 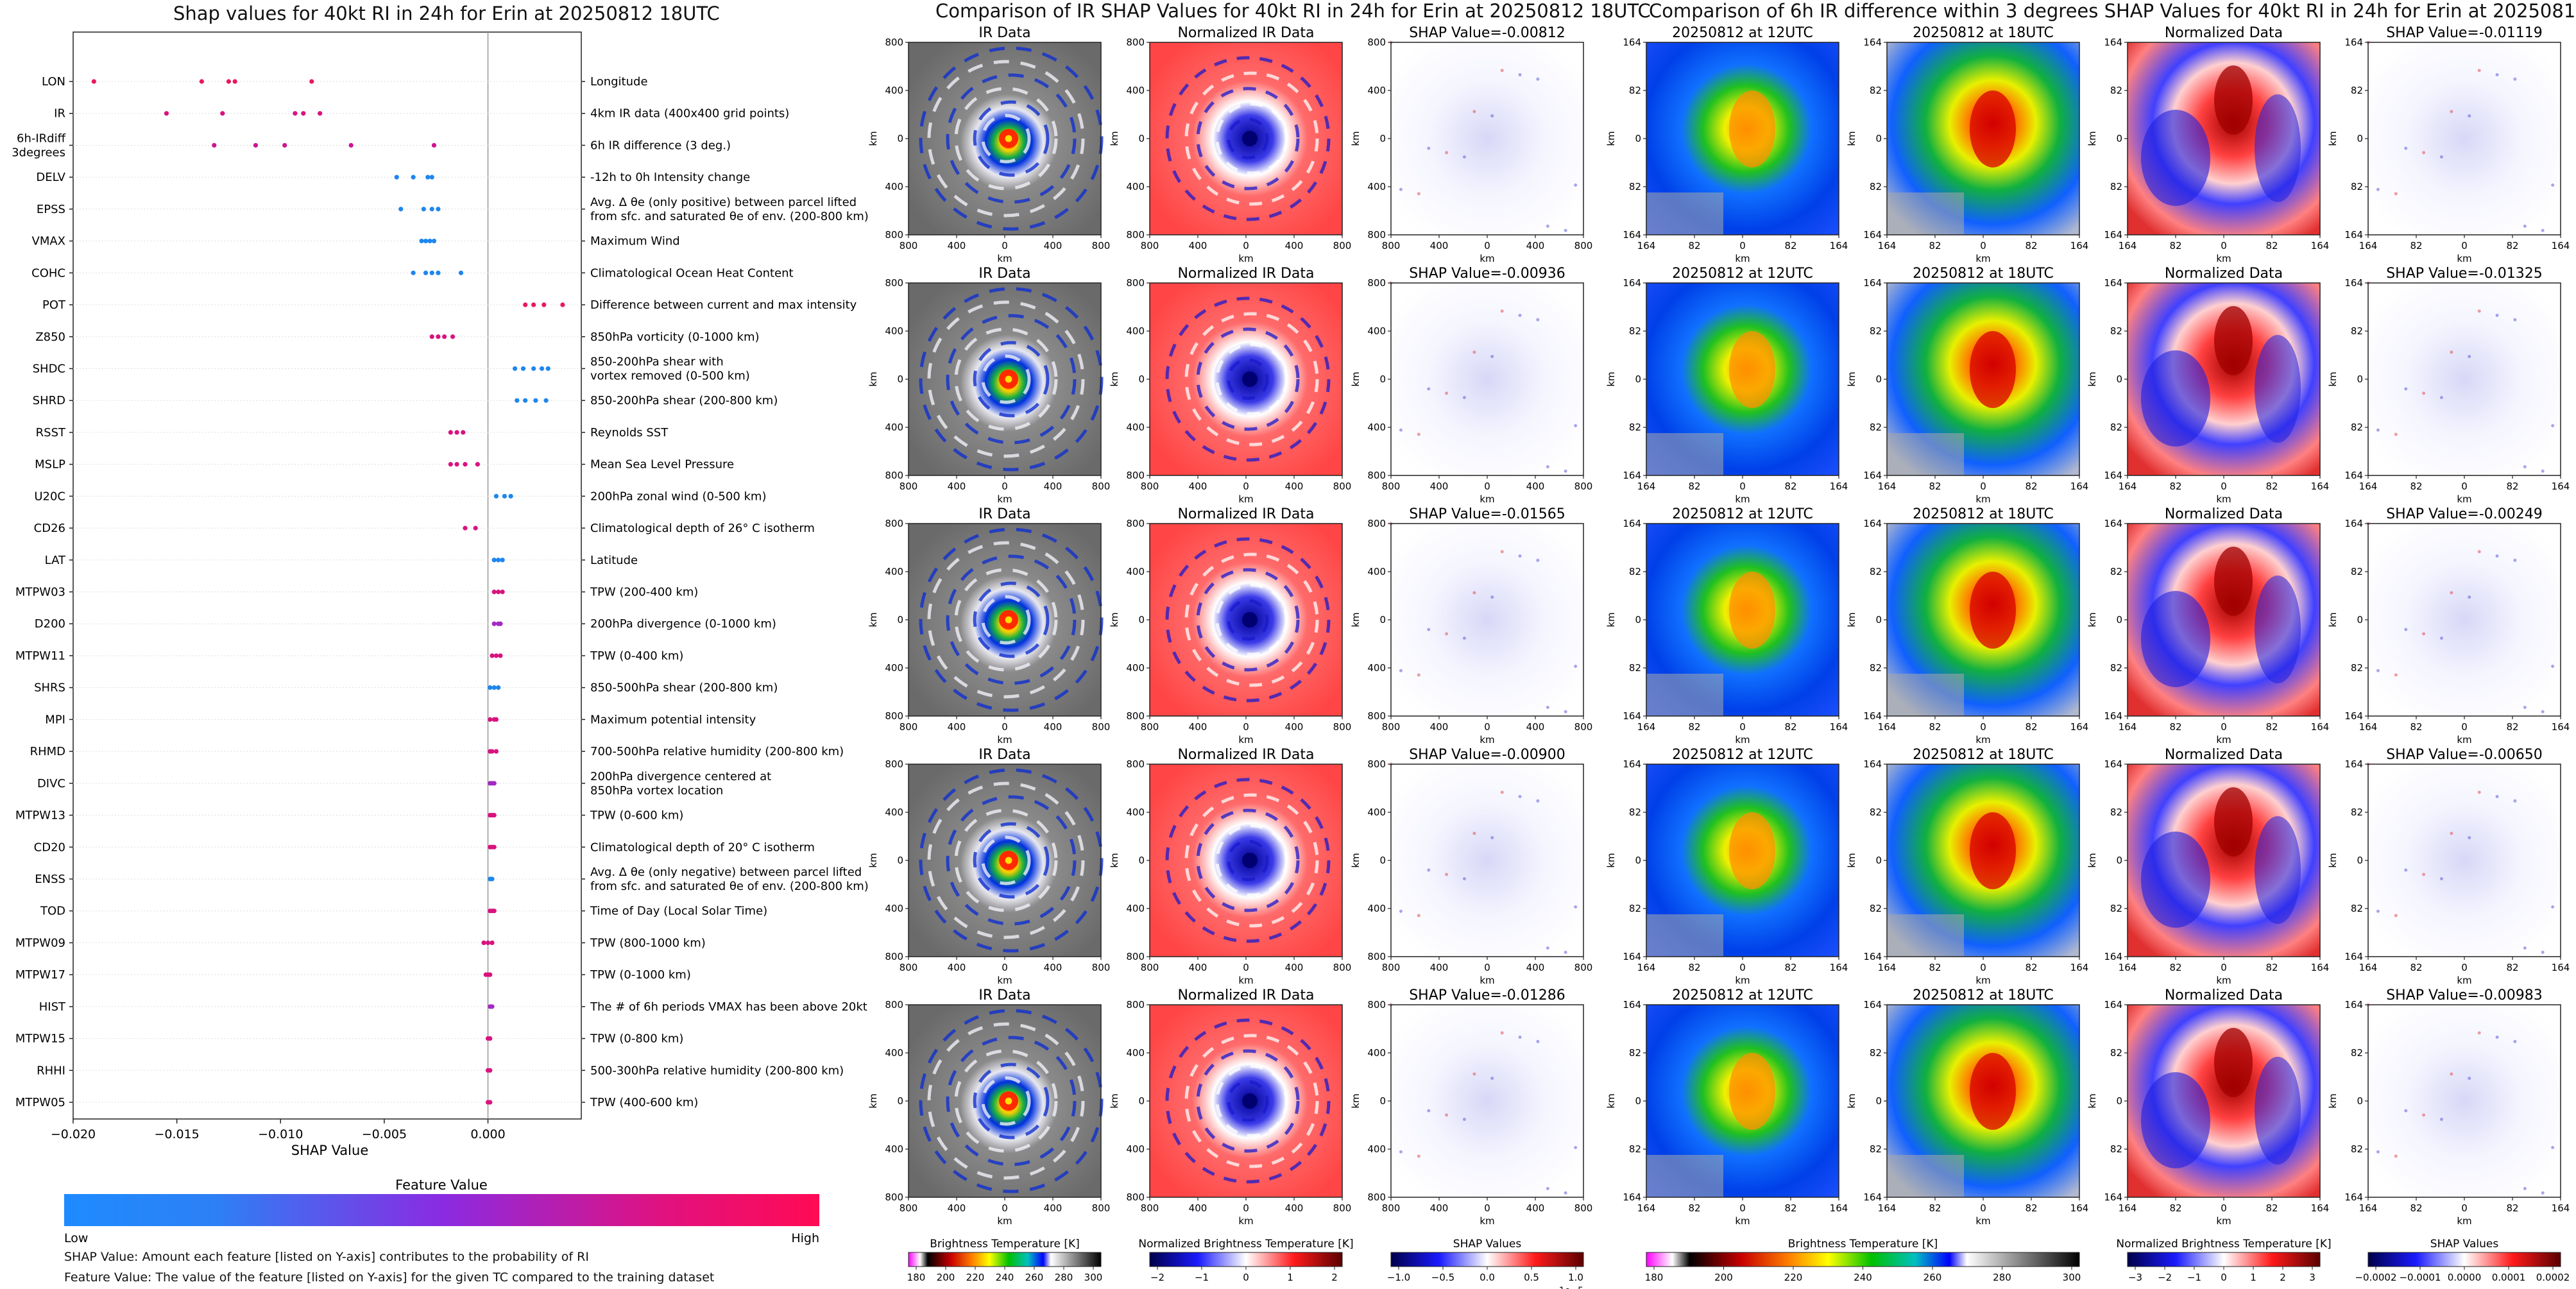 What do you see at coordinates (1993, 128) in the screenshot?
I see `deep-convection` at bounding box center [1993, 128].